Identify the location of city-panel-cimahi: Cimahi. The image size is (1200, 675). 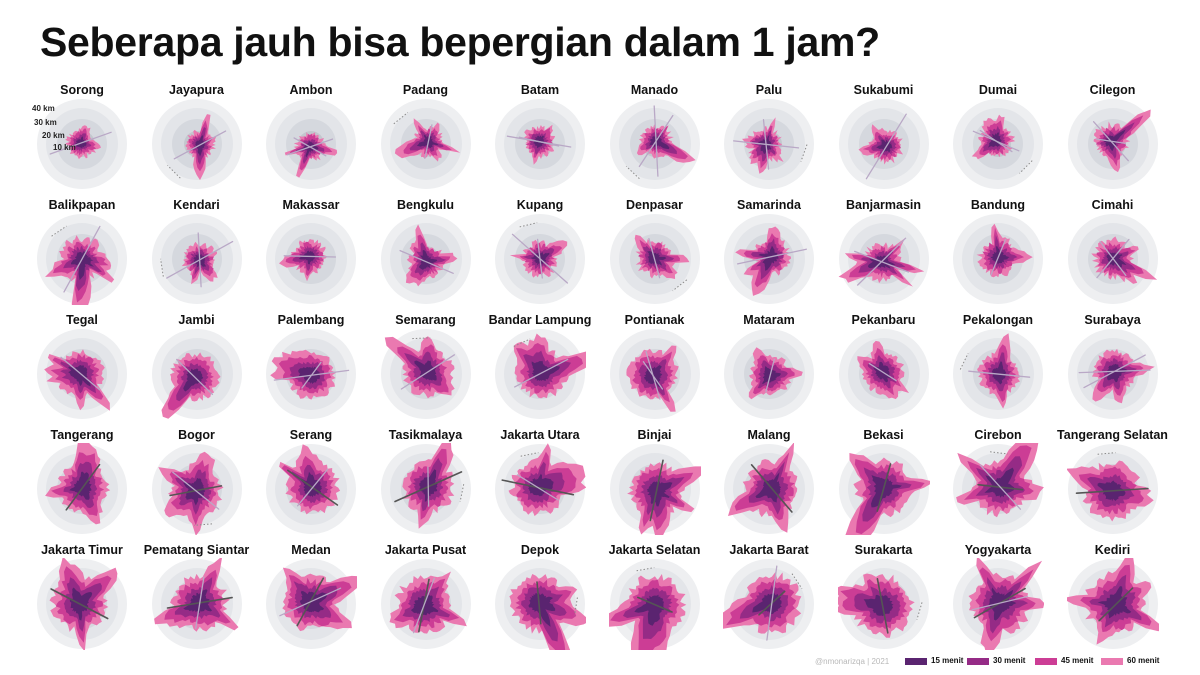
(1113, 252).